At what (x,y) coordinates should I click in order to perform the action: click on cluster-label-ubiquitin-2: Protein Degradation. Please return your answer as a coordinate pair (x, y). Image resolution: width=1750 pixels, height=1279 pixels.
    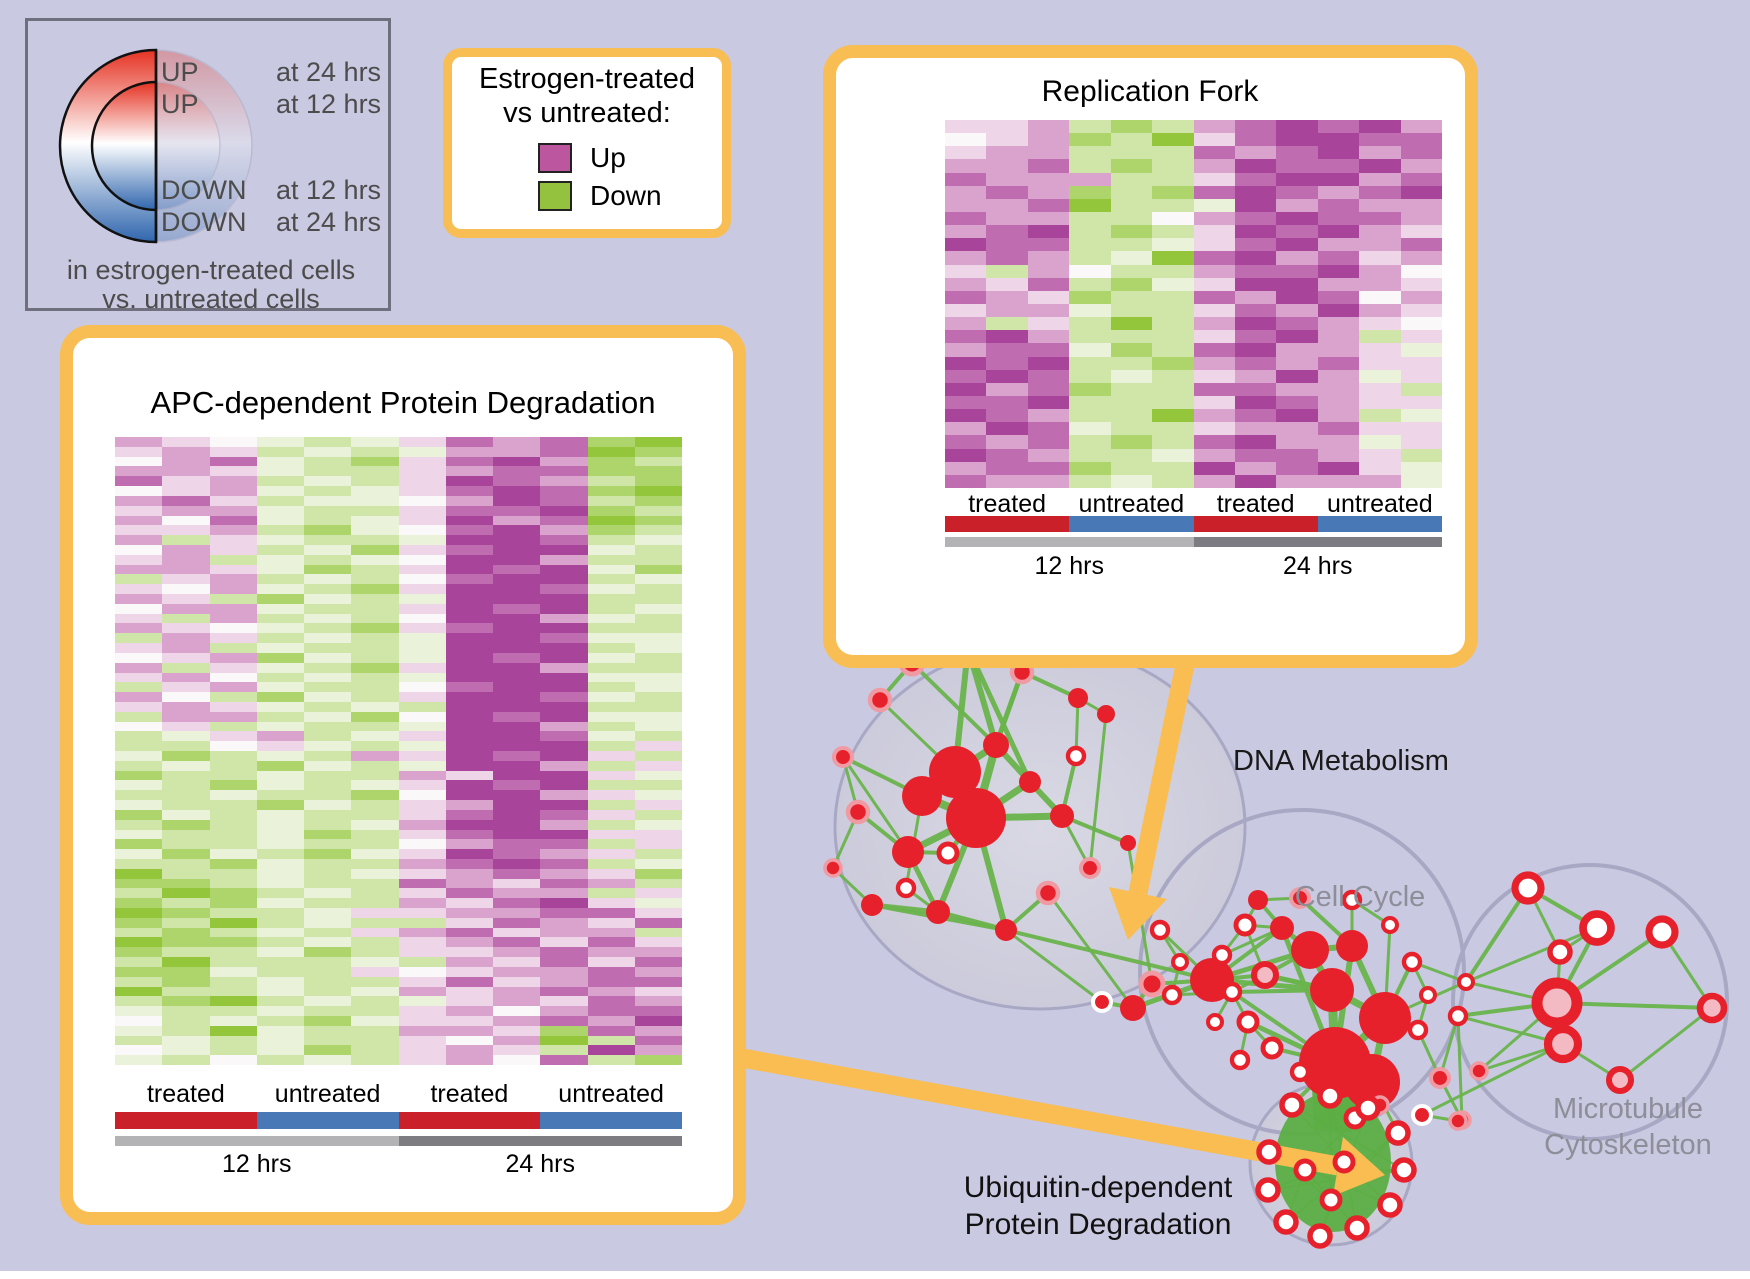
    Looking at the image, I should click on (1098, 1224).